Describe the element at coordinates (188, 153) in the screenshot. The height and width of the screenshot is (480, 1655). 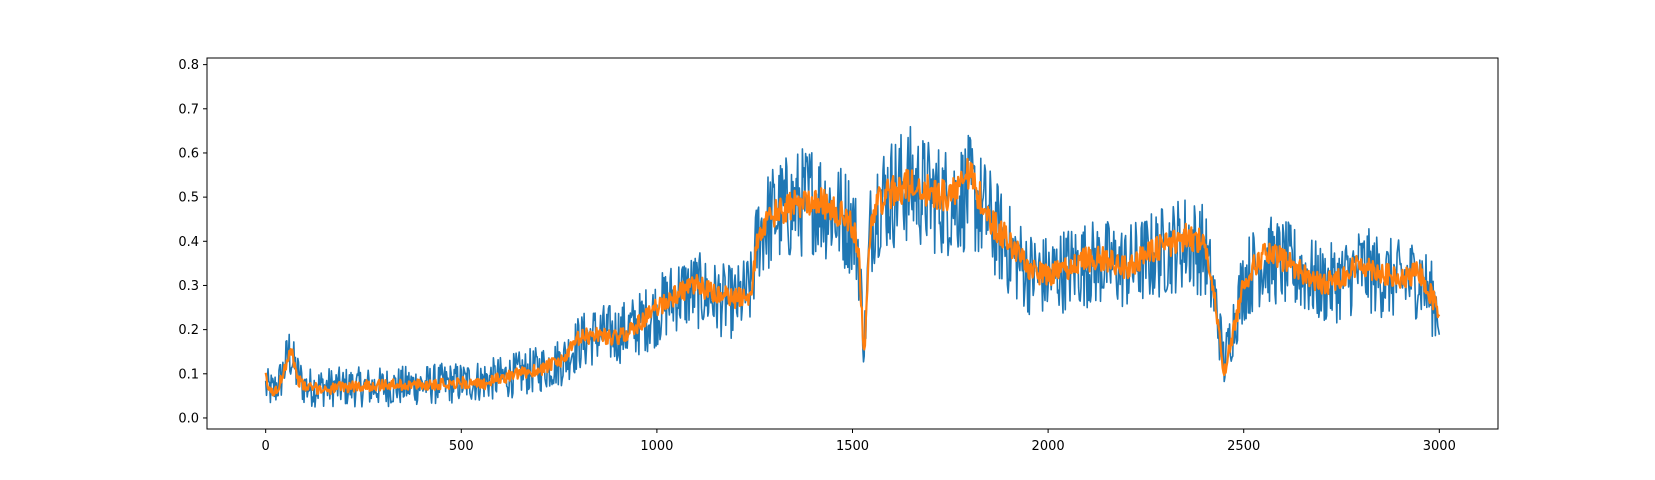
I see `y-tick-label: 0.6` at that location.